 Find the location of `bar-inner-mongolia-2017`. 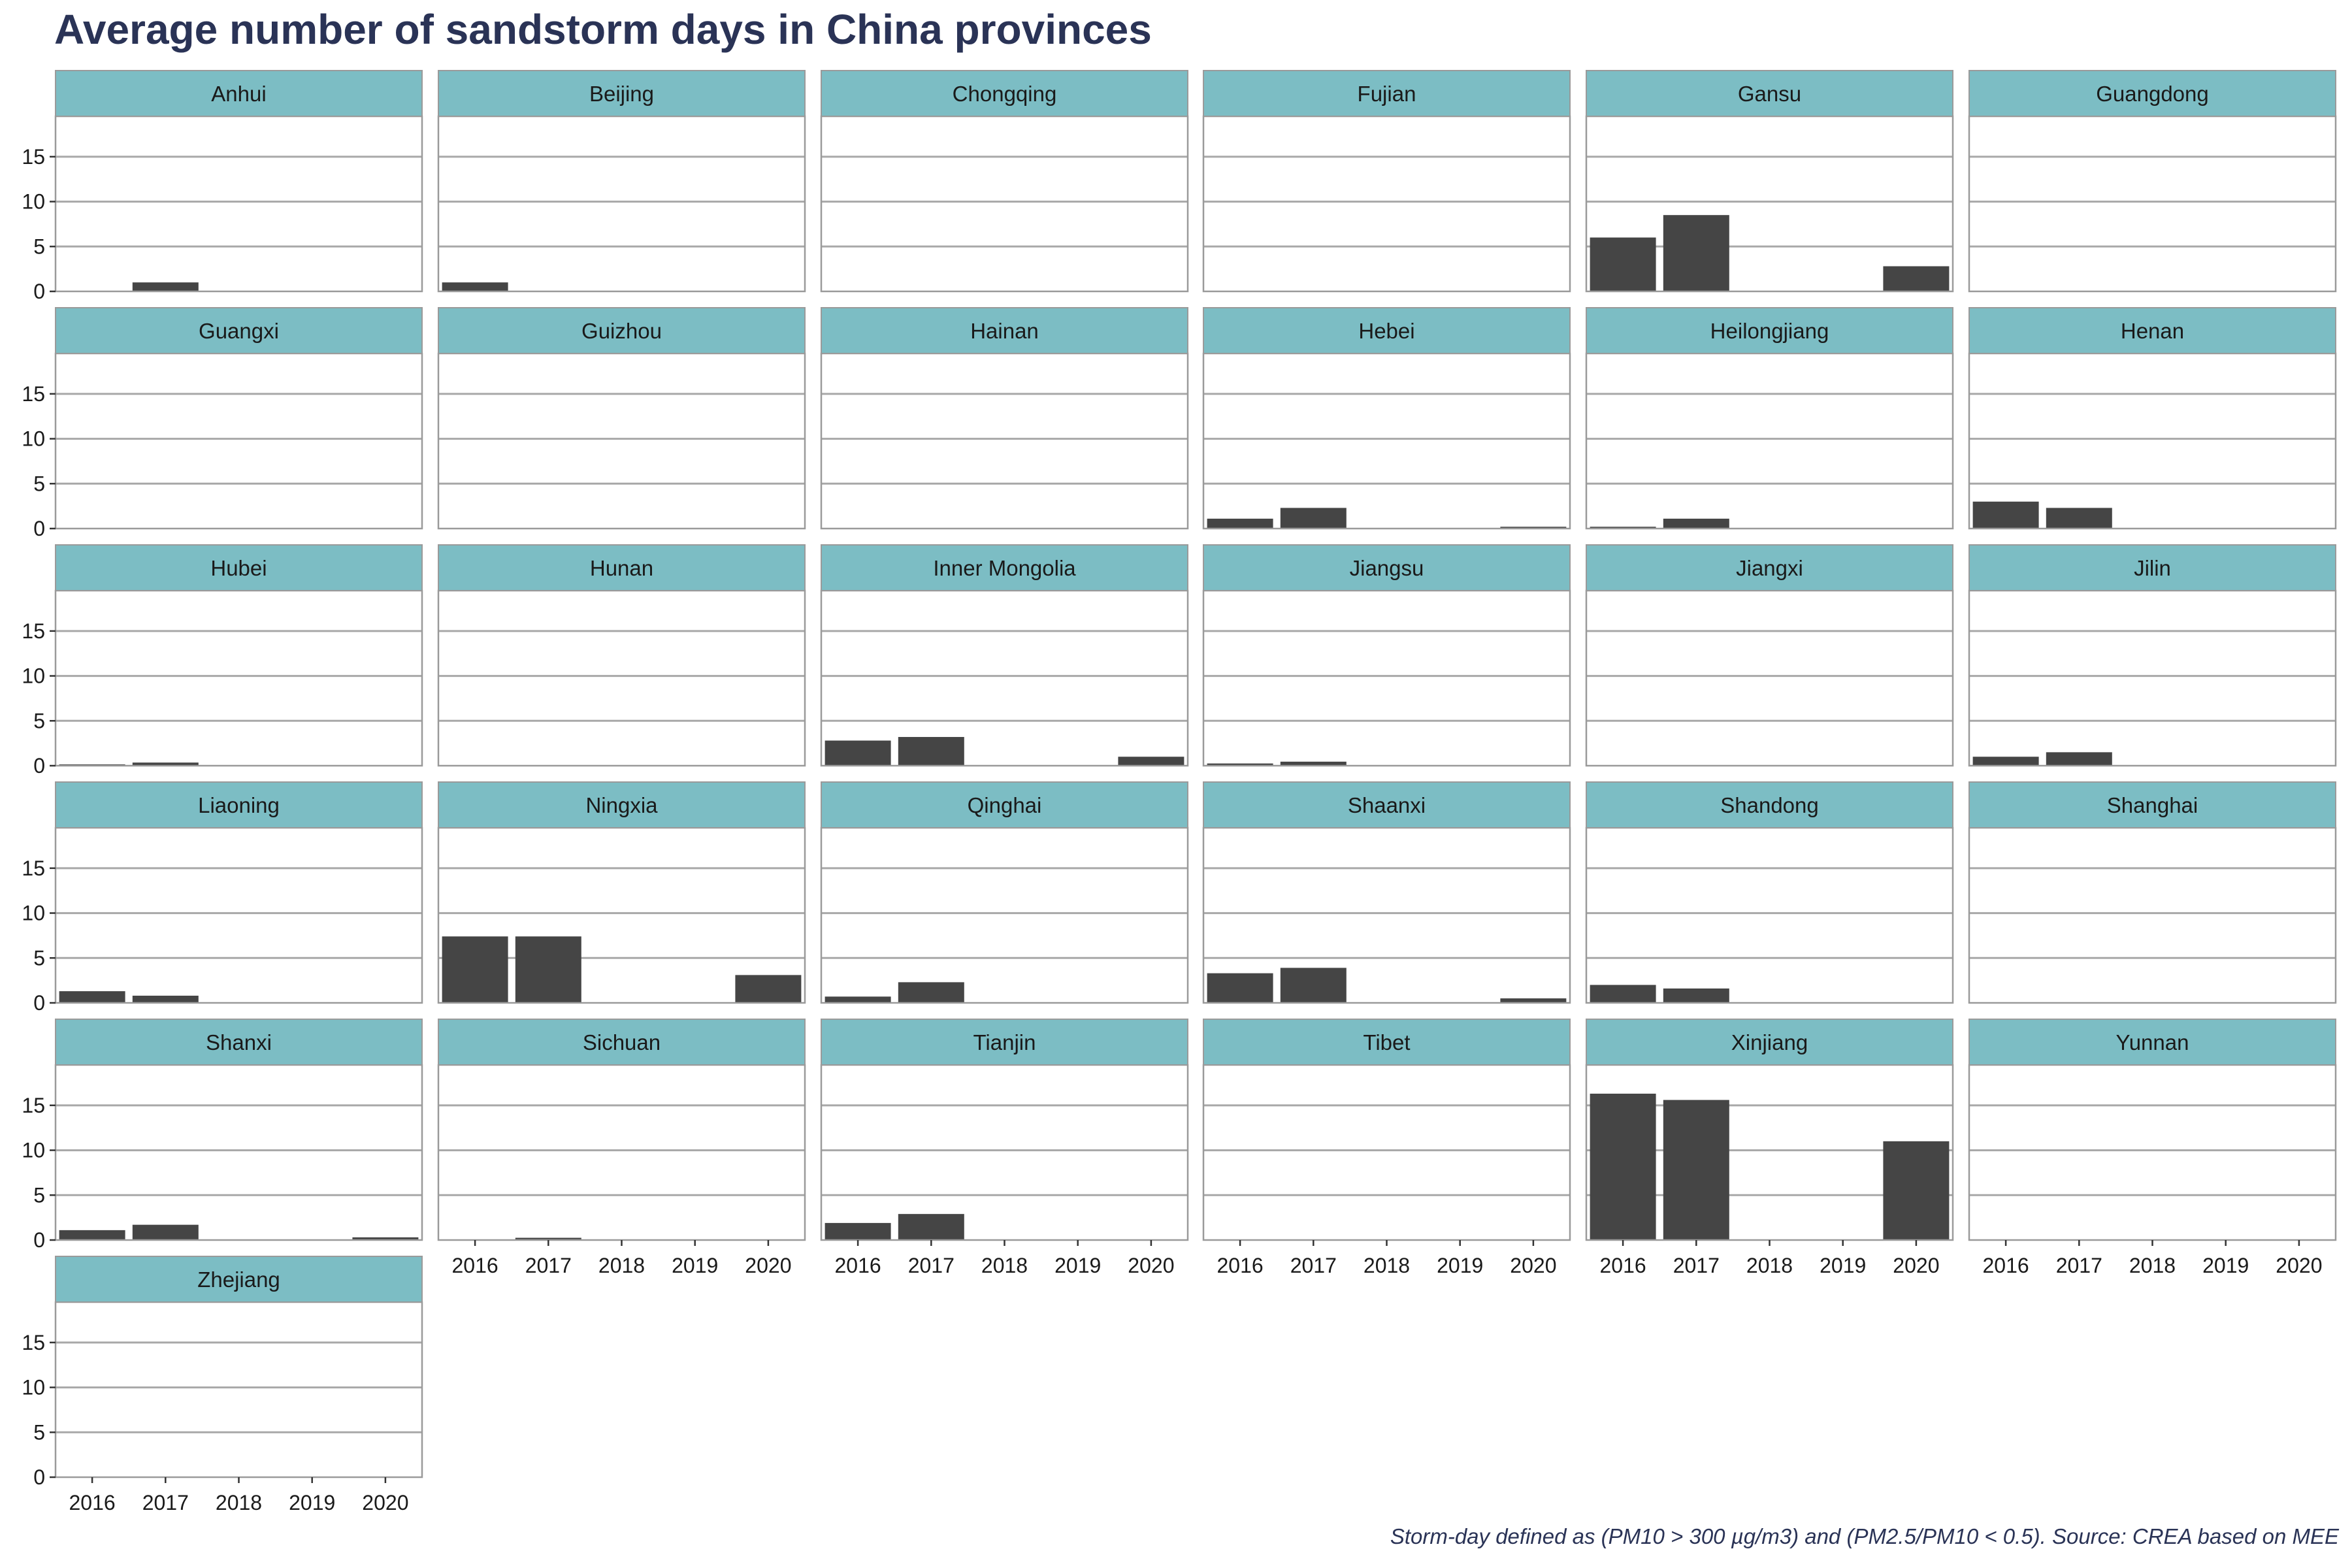

bar-inner-mongolia-2017 is located at coordinates (931, 751).